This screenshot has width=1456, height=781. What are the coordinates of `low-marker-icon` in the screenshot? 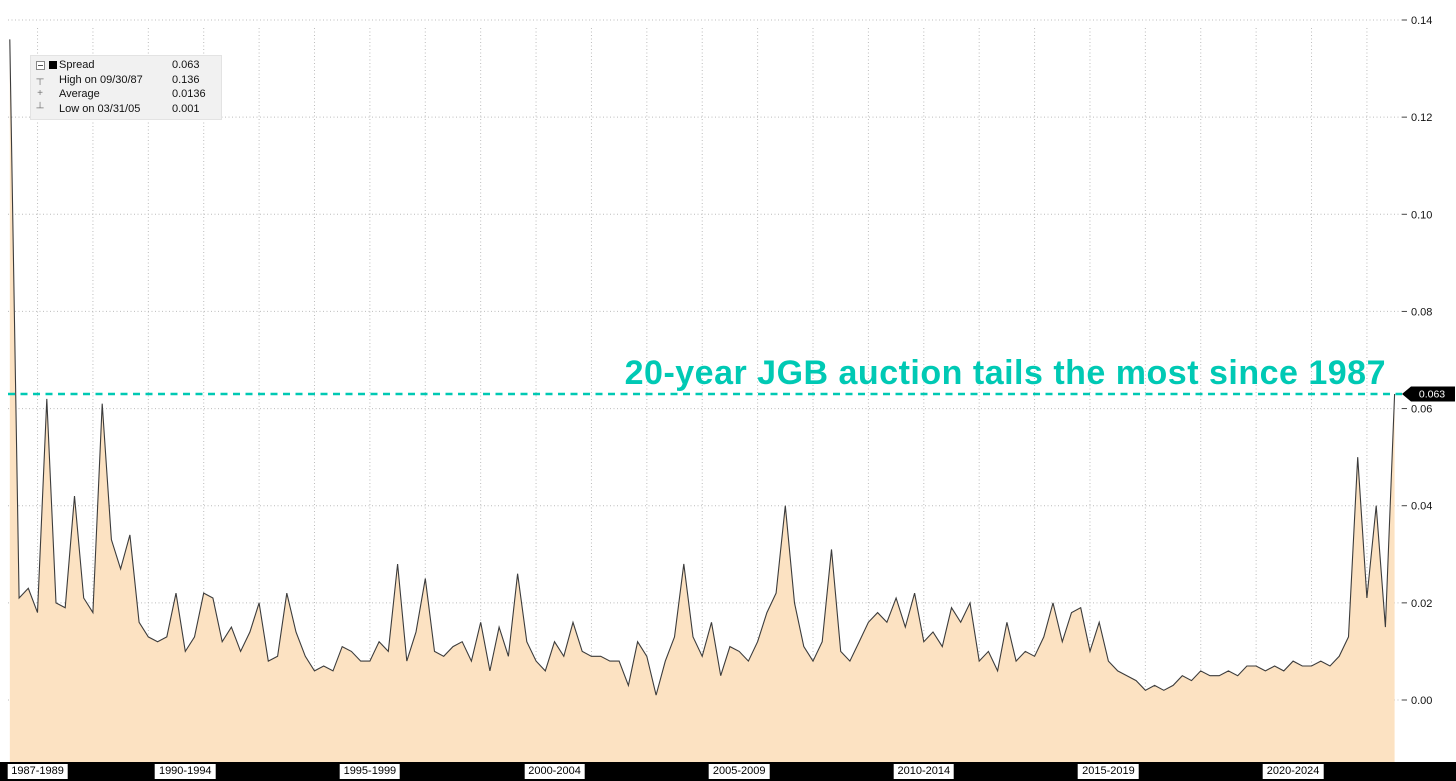 It's located at (40, 109).